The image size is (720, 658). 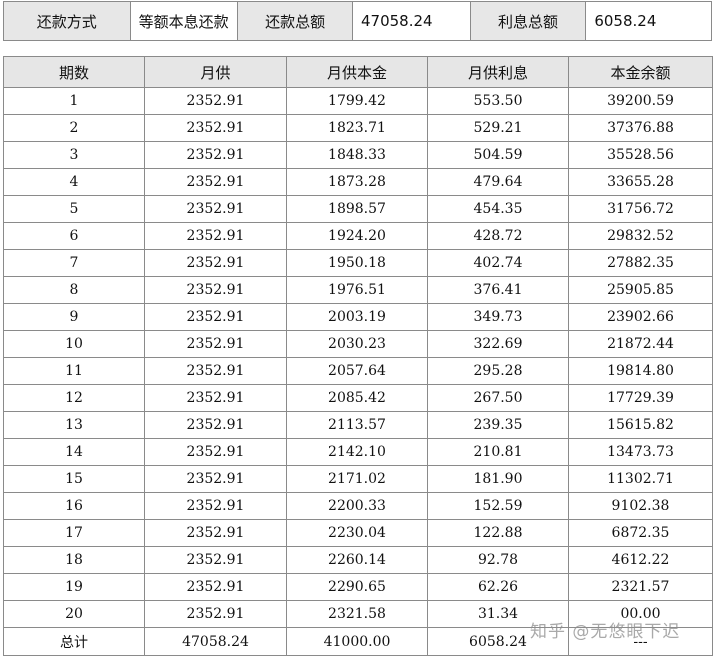 I want to click on total-repayment-label: 还款总额, so click(x=295, y=21).